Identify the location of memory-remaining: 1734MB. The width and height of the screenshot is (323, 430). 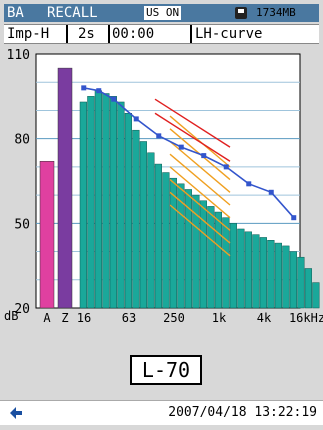
(276, 12).